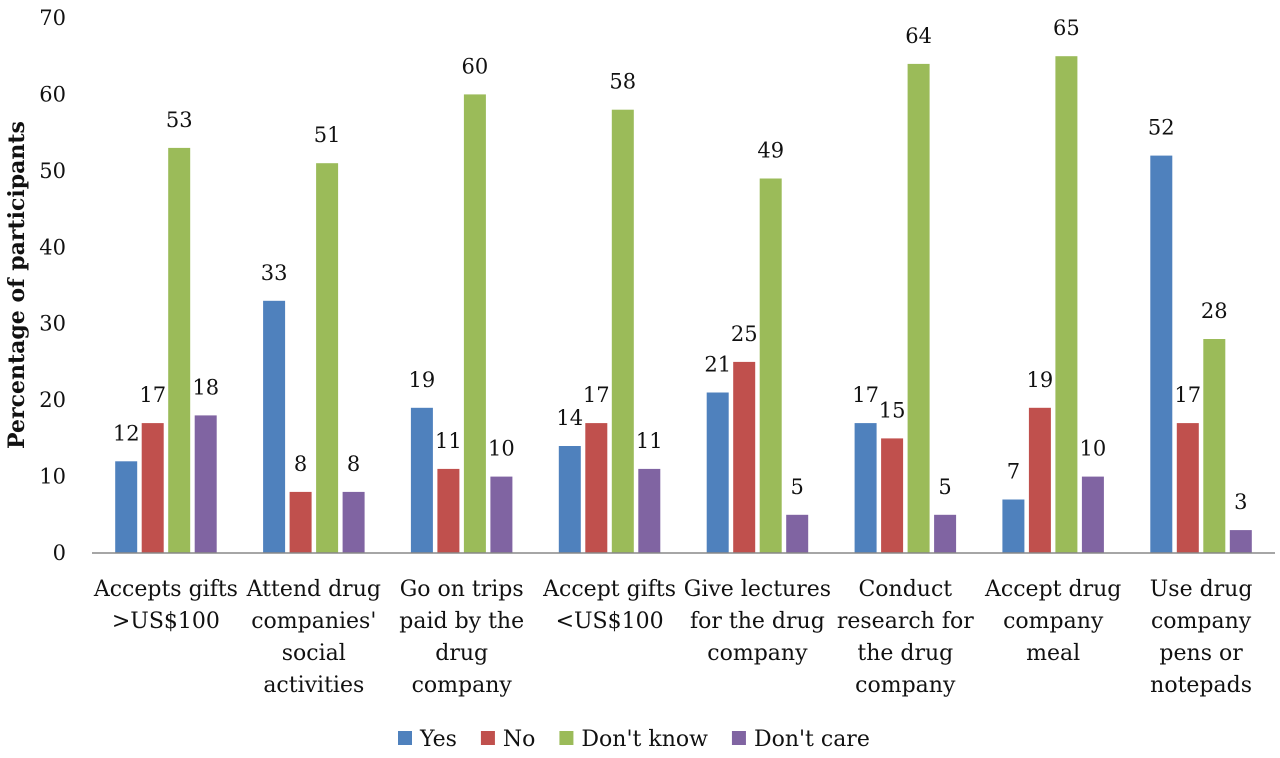 The width and height of the screenshot is (1280, 758). What do you see at coordinates (569, 418) in the screenshot?
I see `data-label: 14` at bounding box center [569, 418].